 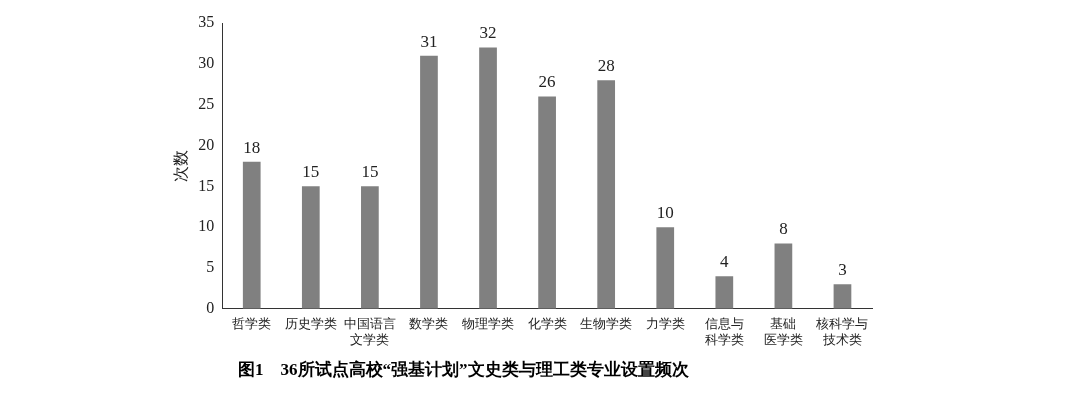 I want to click on y-axis-title: 次数, so click(x=180, y=165).